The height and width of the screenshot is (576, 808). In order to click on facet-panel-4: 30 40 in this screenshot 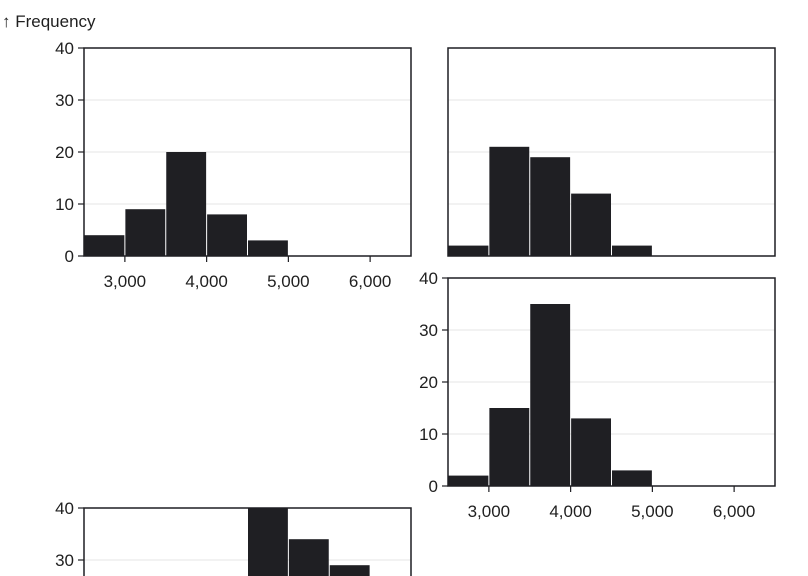, I will do `click(233, 537)`.